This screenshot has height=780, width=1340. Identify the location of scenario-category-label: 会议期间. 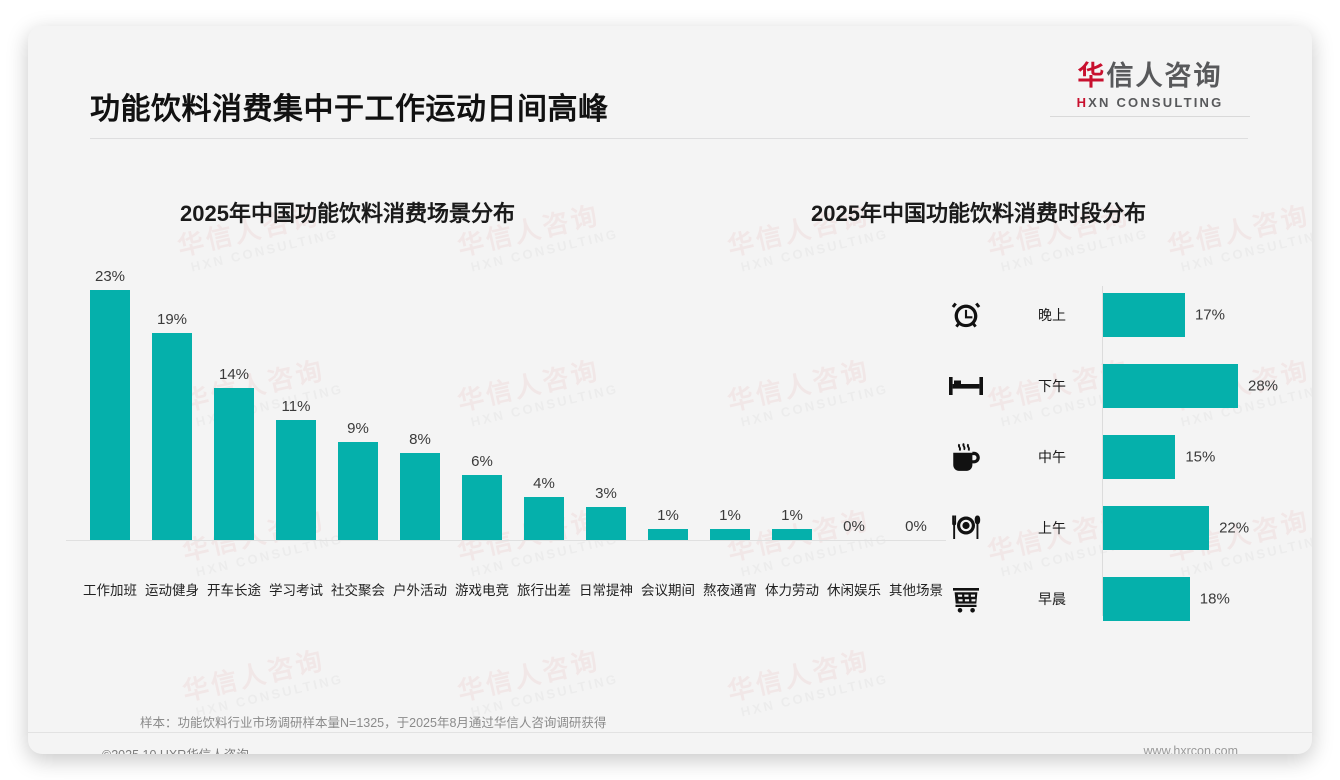
(668, 590).